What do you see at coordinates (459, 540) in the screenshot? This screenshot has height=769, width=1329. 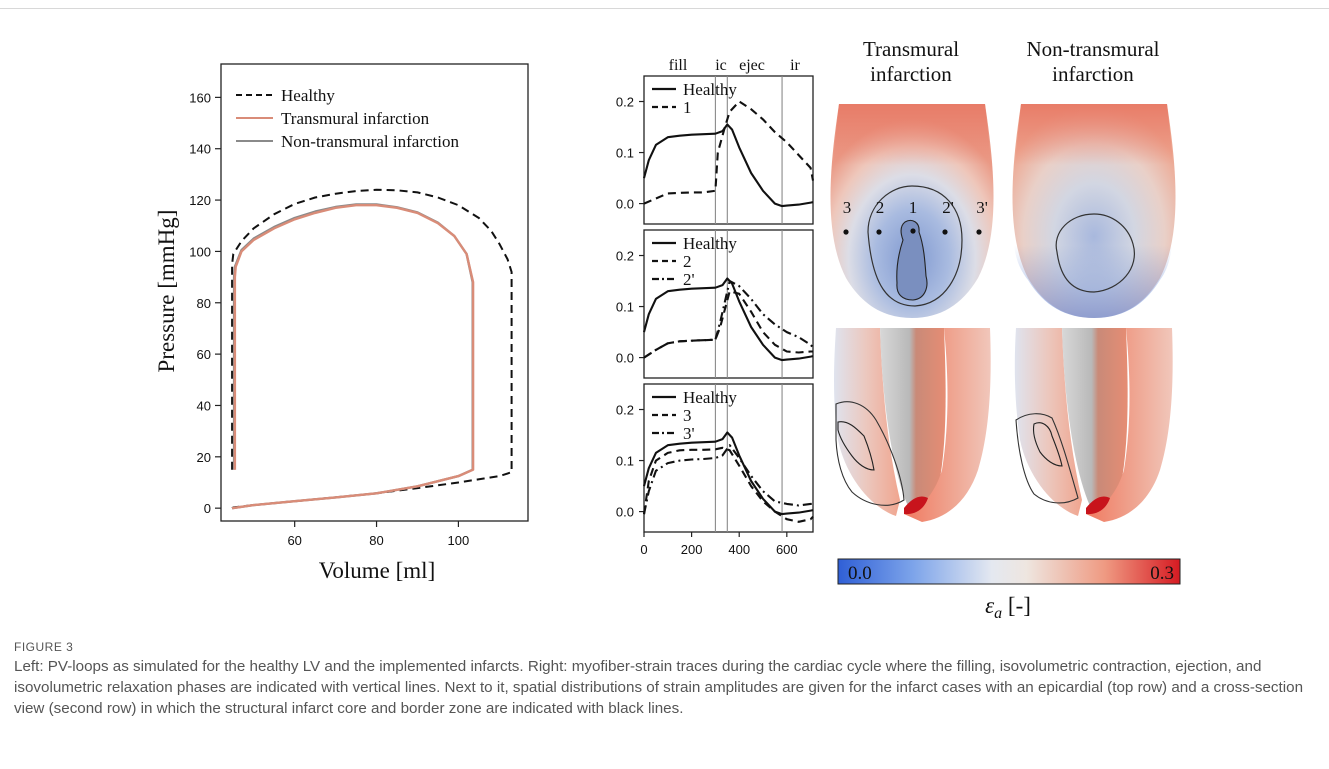 I see `pv-x-tick-label: 100` at bounding box center [459, 540].